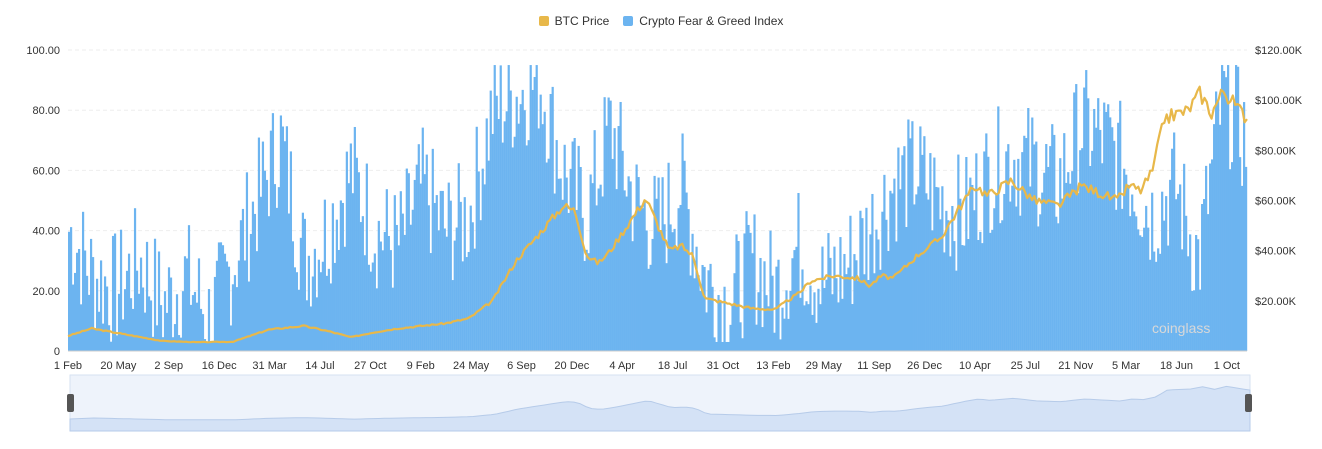 The image size is (1322, 449). I want to click on y-right-tick-label: $40.00K, so click(1276, 252).